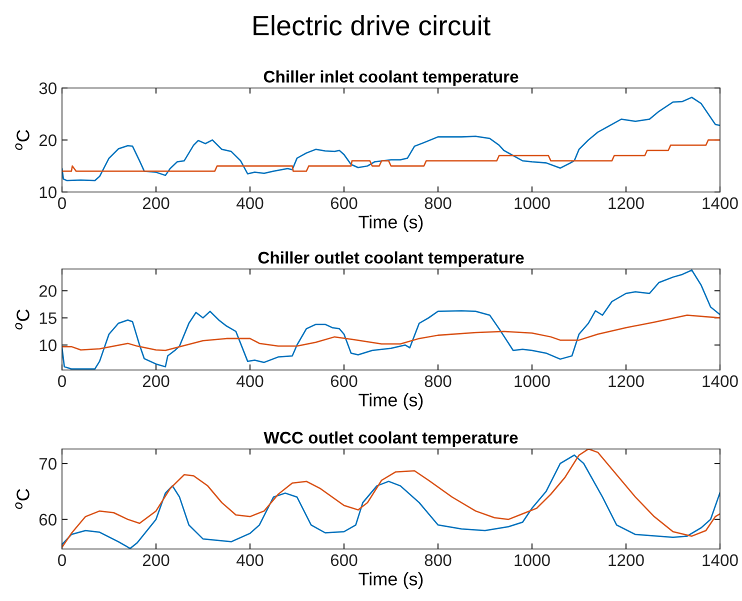 The image size is (742, 601). Describe the element at coordinates (391, 78) in the screenshot. I see `chart-title: Chiller inlet coolant temperature` at that location.